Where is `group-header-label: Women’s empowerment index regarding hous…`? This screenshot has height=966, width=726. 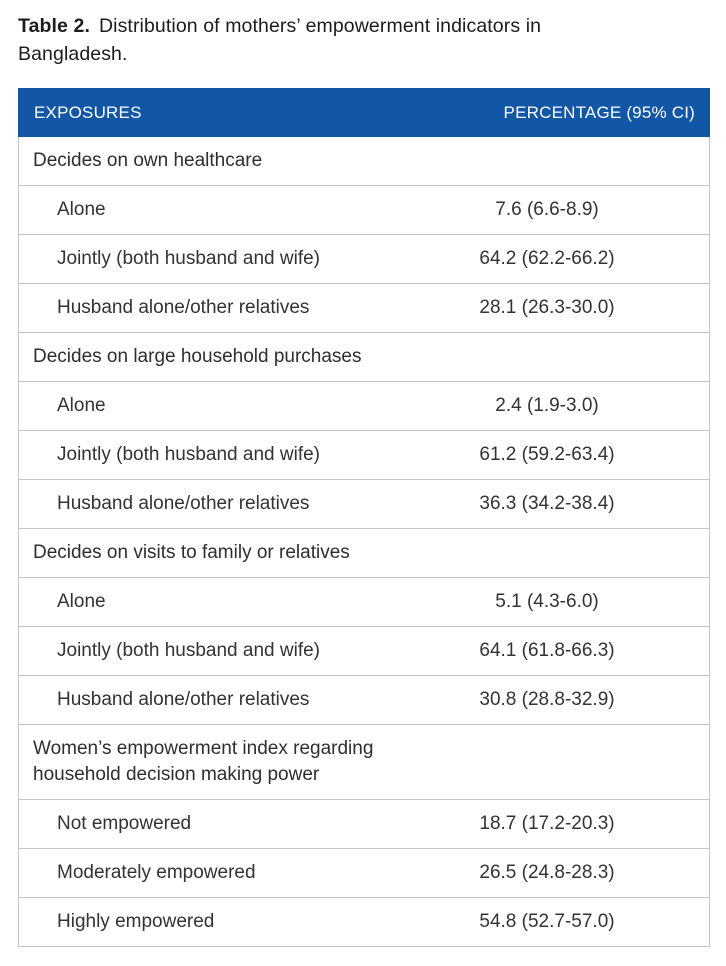
group-header-label: Women’s empowerment index regarding hous… is located at coordinates (203, 761).